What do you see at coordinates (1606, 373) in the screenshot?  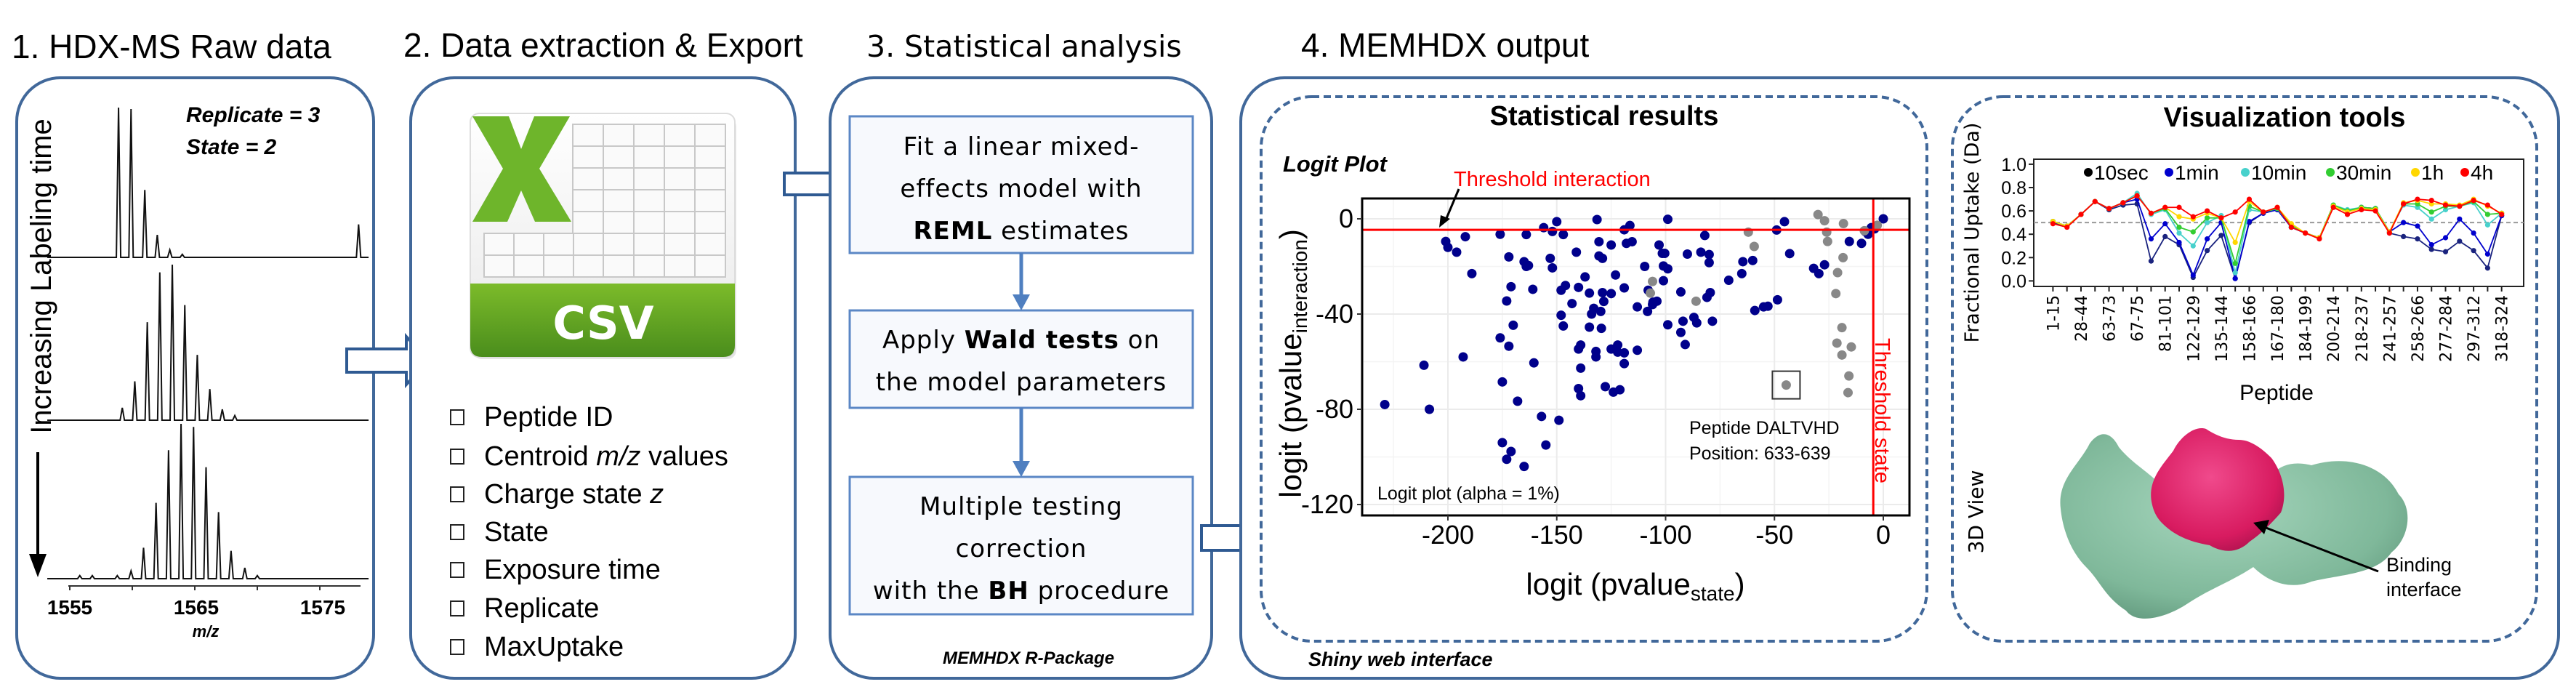 I see `logit-plot: -200 -150 -100 -50 0 0 -40 -80 -120` at bounding box center [1606, 373].